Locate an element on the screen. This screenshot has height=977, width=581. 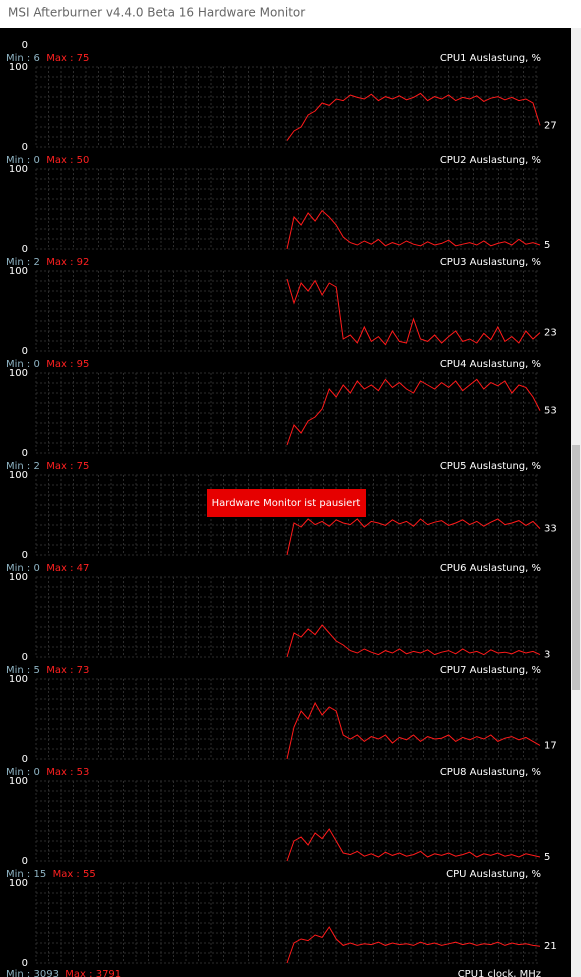
graph-name: CPU7 Auslastung, % is located at coordinates (490, 670).